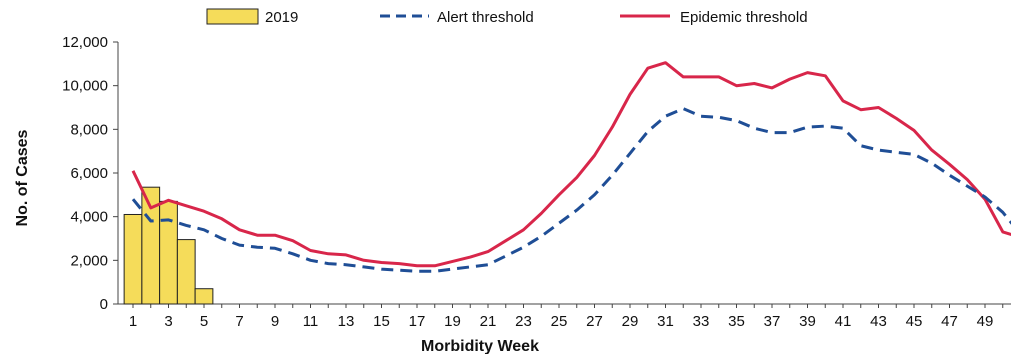 This screenshot has height=354, width=1011. Describe the element at coordinates (559, 321) in the screenshot. I see `x-tick-label: 25` at that location.